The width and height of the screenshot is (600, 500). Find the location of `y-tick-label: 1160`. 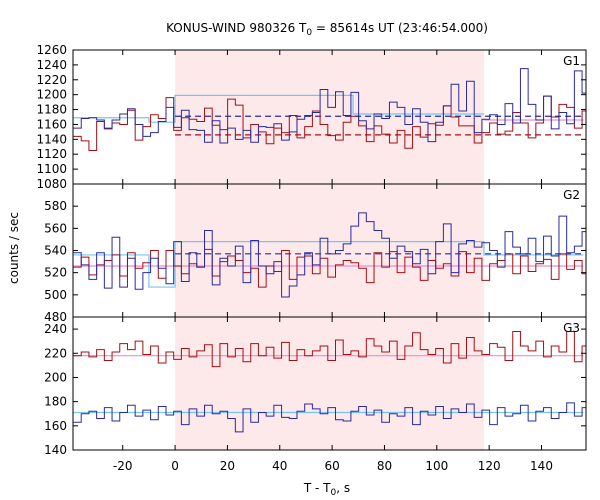

y-tick-label: 1160 is located at coordinates (51, 124).